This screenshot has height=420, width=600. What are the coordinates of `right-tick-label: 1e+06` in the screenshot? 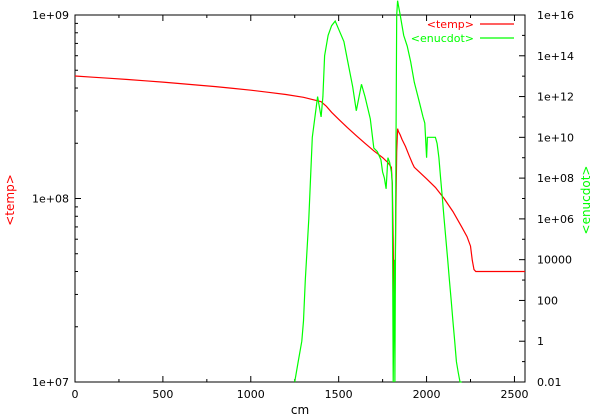 It's located at (555, 219).